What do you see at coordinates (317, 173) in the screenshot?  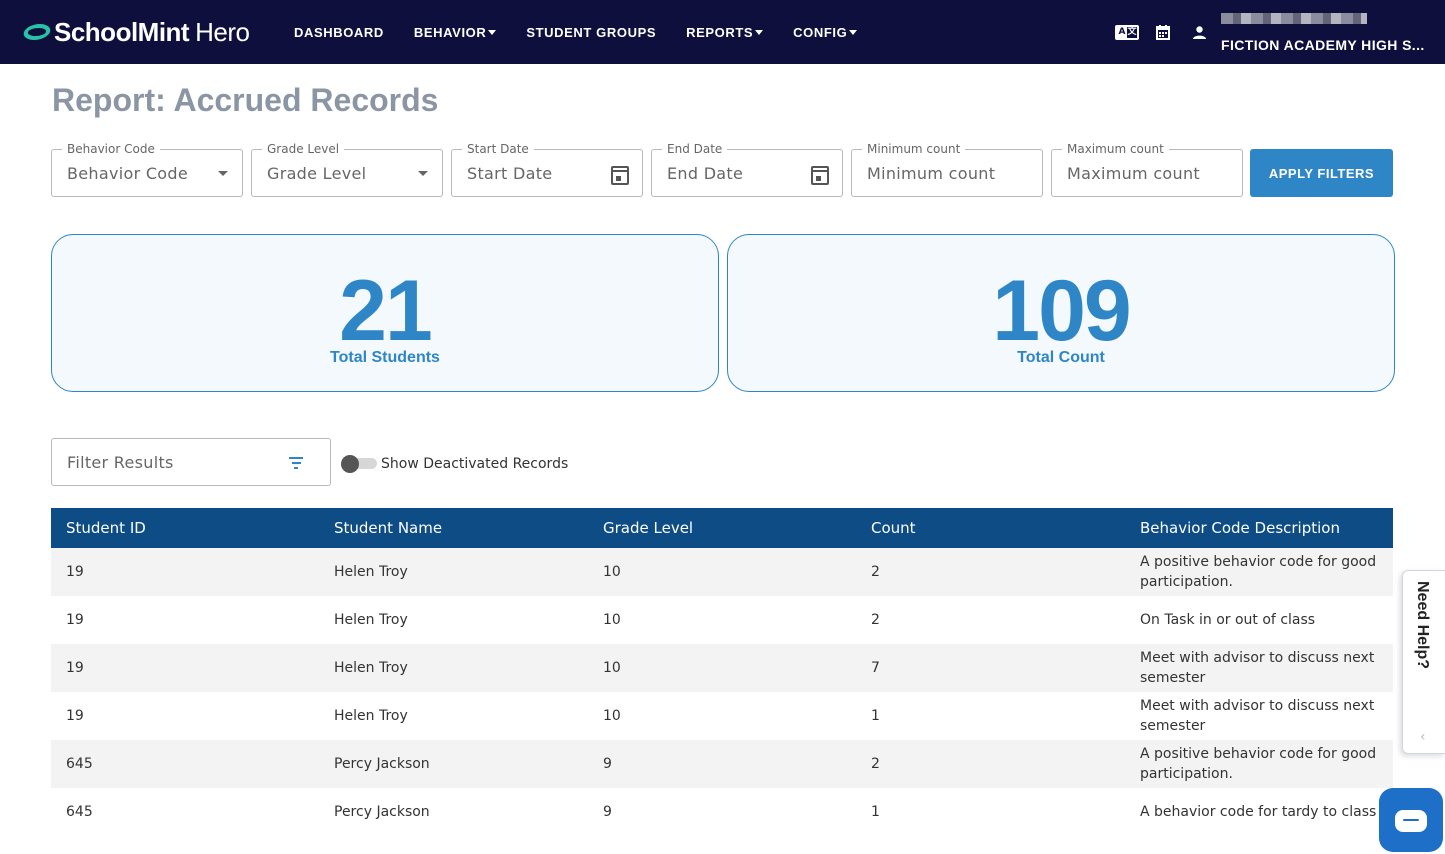 I see `grade-level-value: Grade Level` at bounding box center [317, 173].